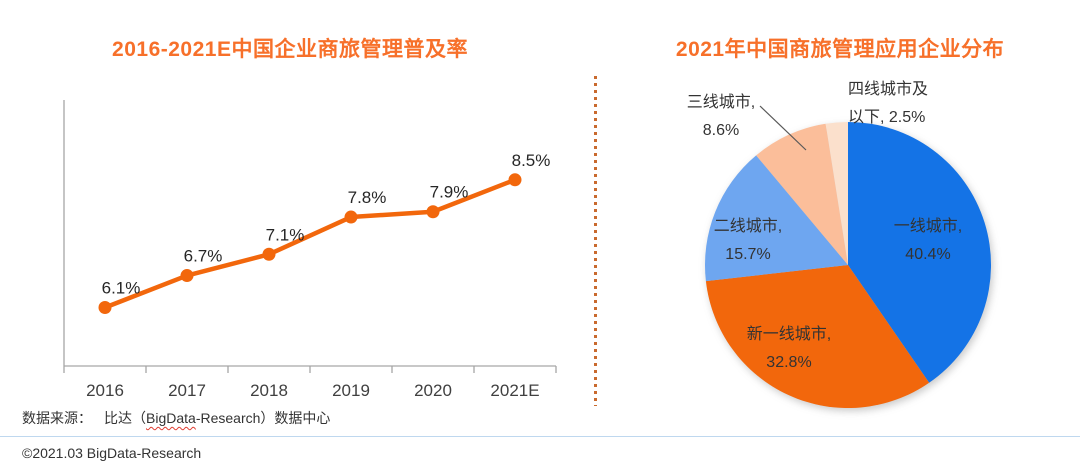 The height and width of the screenshot is (469, 1080). Describe the element at coordinates (595, 241) in the screenshot. I see `panel-divider` at that location.